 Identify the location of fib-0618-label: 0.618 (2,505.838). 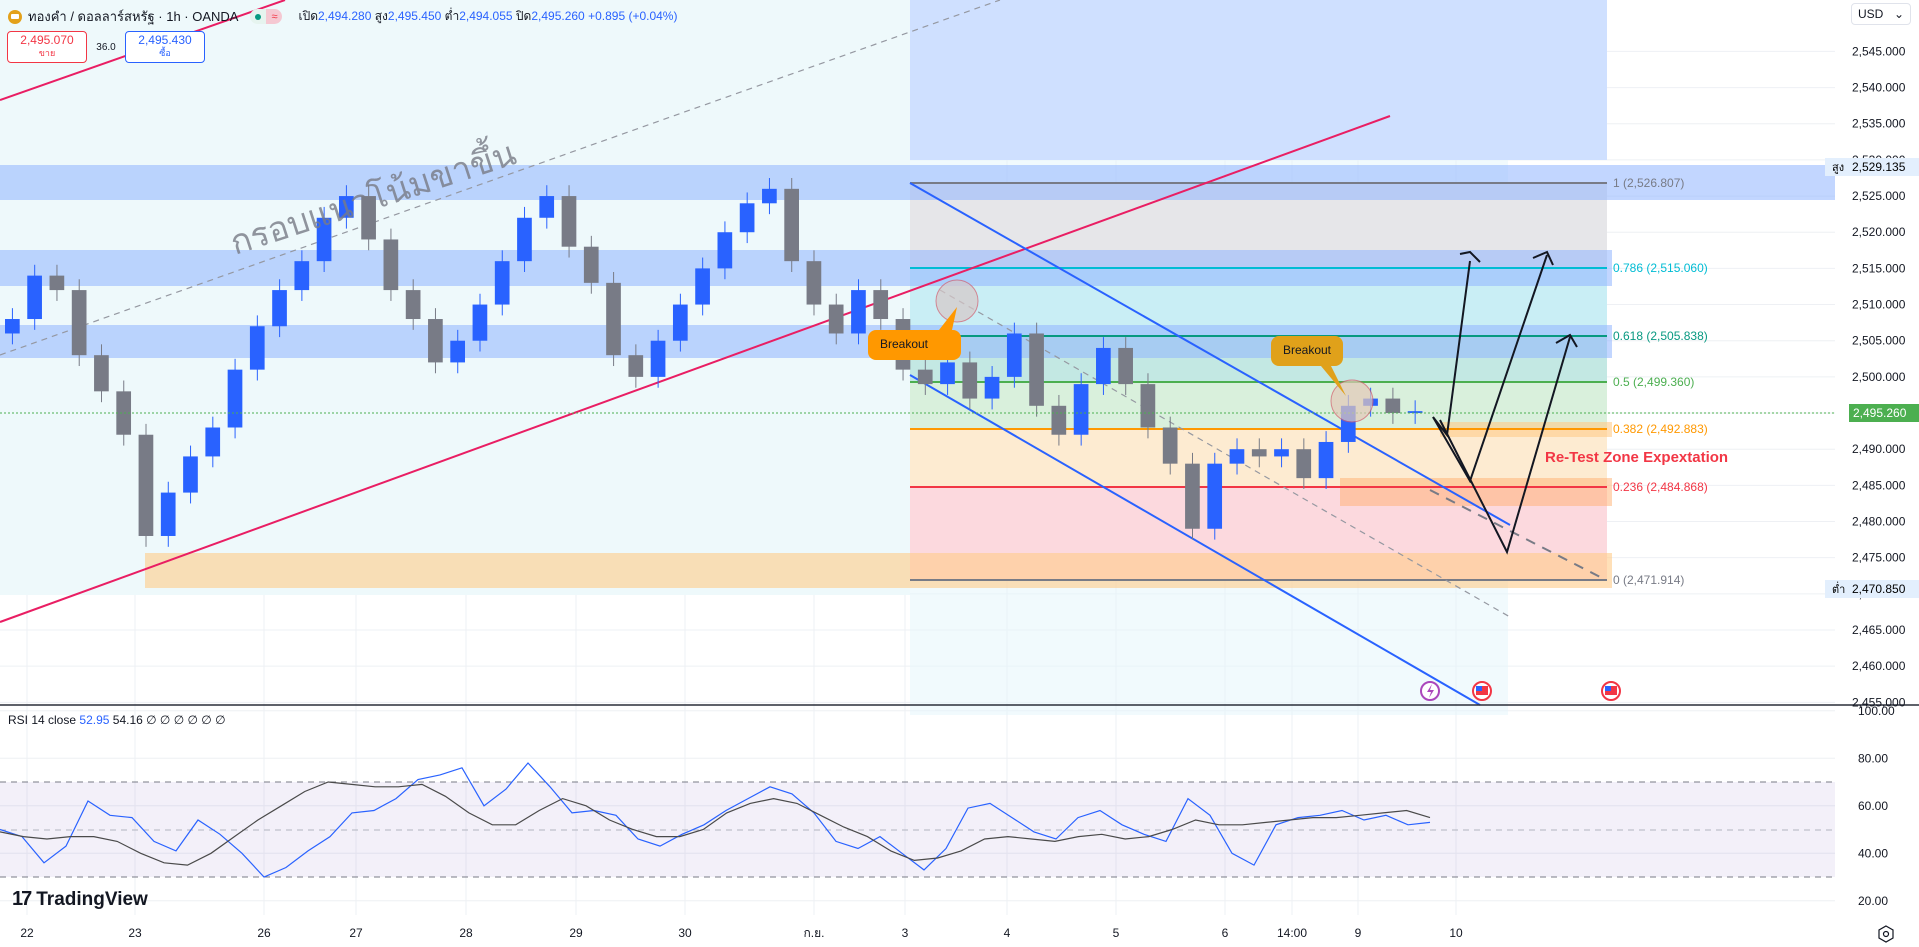
(1660, 336).